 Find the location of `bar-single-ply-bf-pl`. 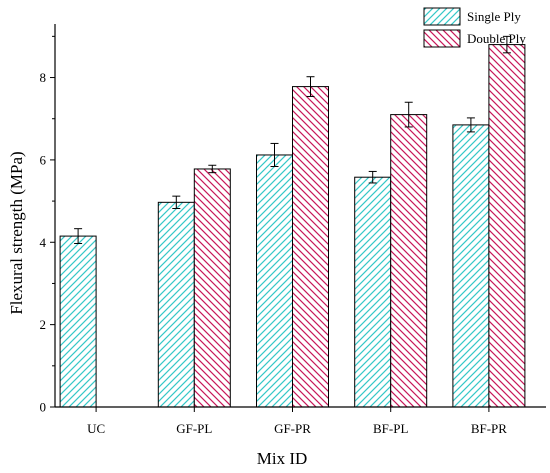

bar-single-ply-bf-pl is located at coordinates (373, 292).